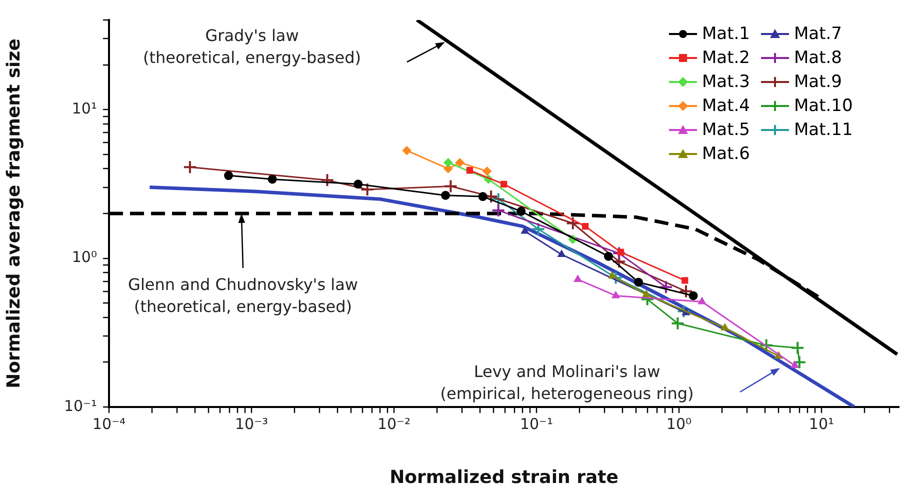 The width and height of the screenshot is (907, 493). What do you see at coordinates (726, 154) in the screenshot?
I see `legend-label: Mat.6` at bounding box center [726, 154].